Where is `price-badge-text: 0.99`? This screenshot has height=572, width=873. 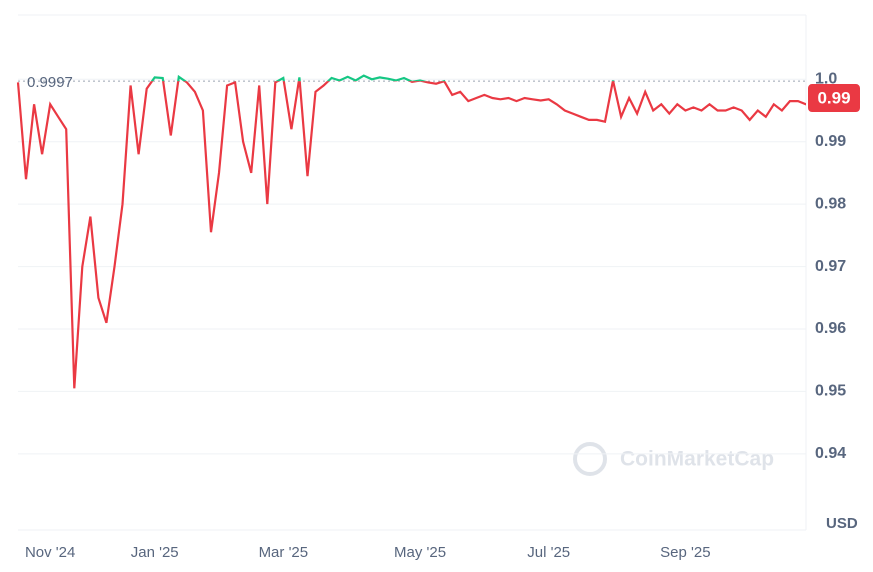 price-badge-text: 0.99 is located at coordinates (833, 98).